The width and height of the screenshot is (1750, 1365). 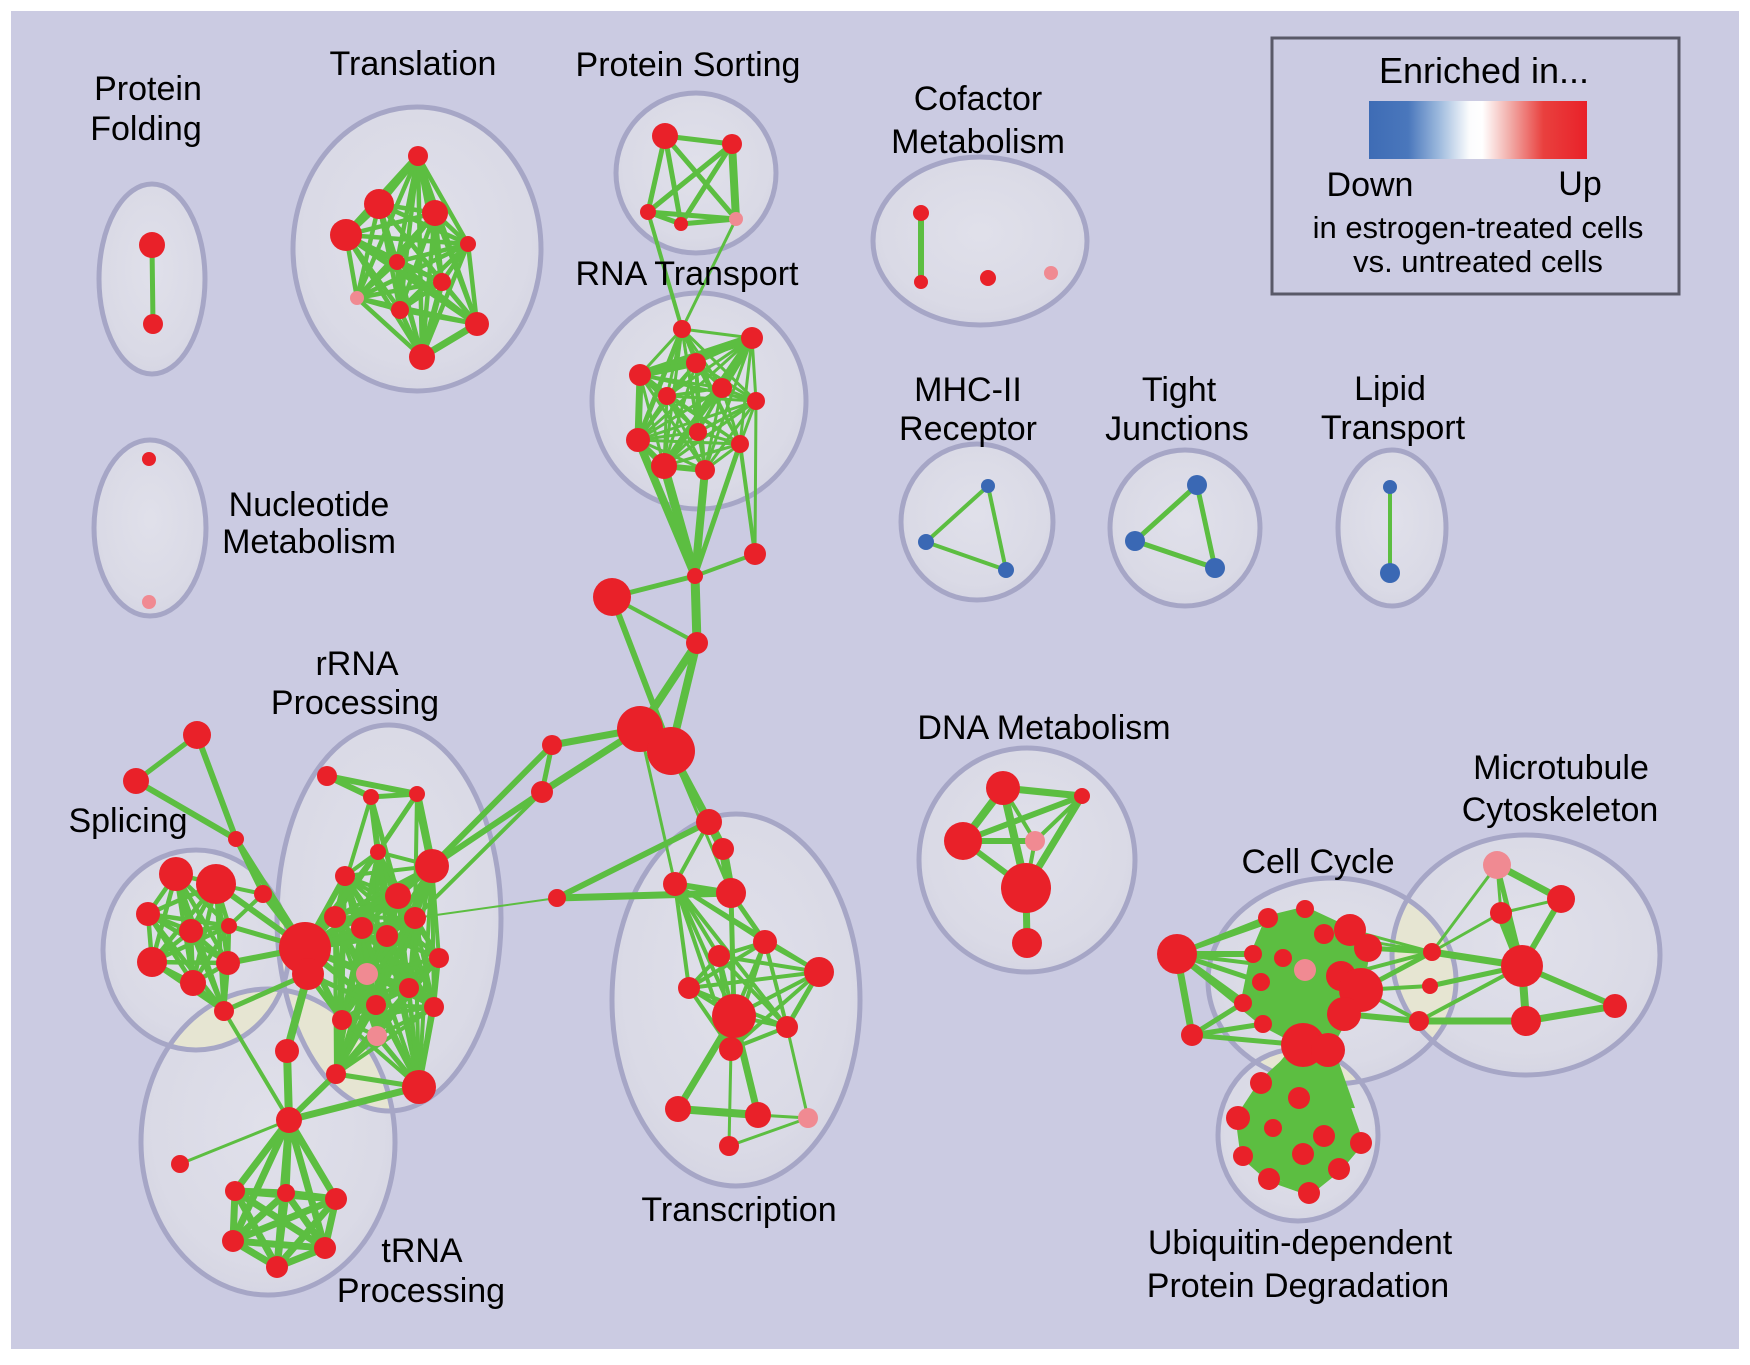 What do you see at coordinates (1179, 390) in the screenshot?
I see `svg-text: Tight` at bounding box center [1179, 390].